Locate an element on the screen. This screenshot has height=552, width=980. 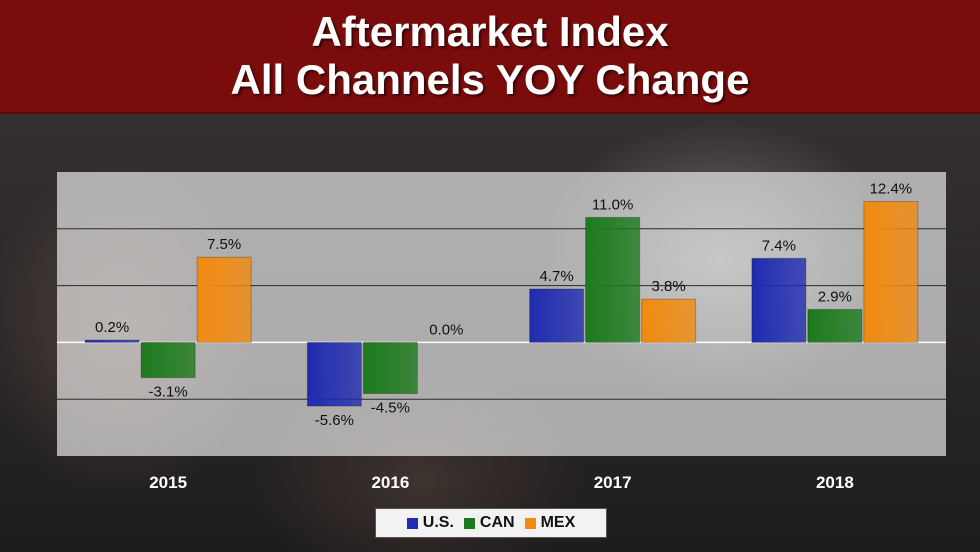
bar-can-2018 is located at coordinates (835, 325).